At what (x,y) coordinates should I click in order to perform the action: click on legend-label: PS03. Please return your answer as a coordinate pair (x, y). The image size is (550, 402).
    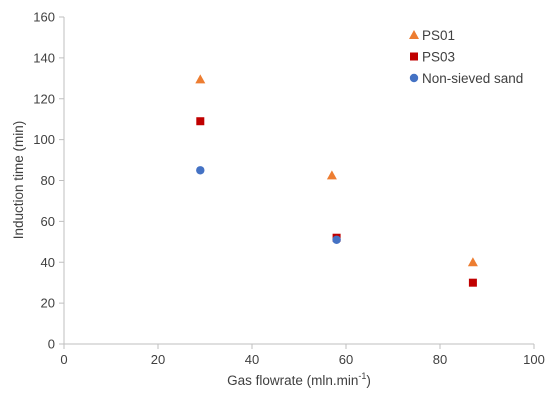
    Looking at the image, I should click on (438, 57).